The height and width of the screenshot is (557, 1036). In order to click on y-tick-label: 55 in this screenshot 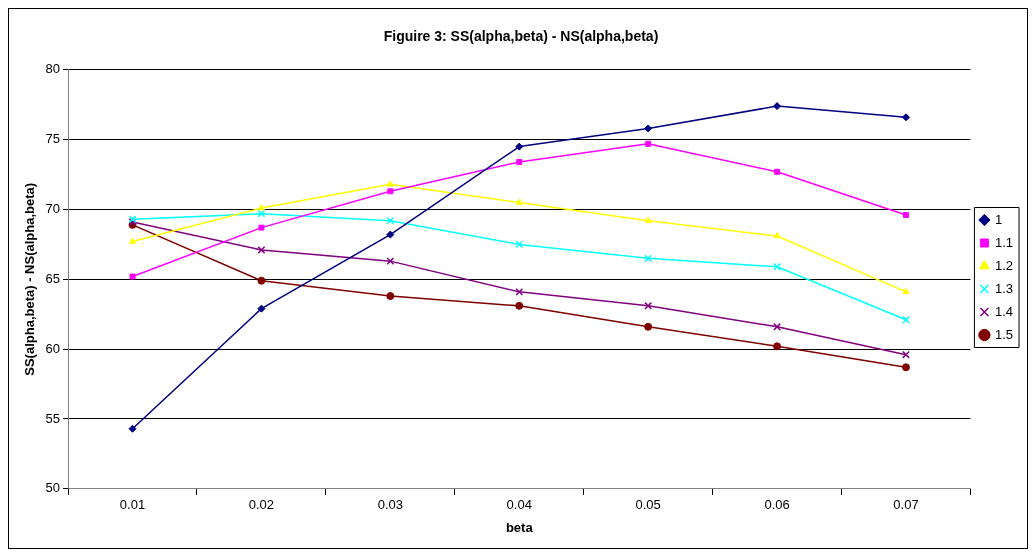, I will do `click(53, 418)`.